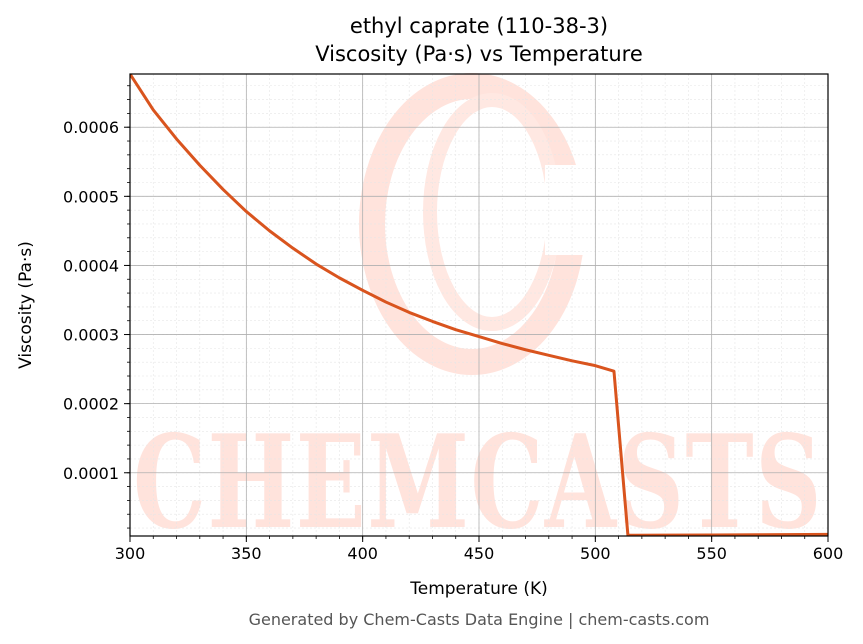 The image size is (863, 644). Describe the element at coordinates (91, 196) in the screenshot. I see `y-tick-label: 0.0005` at that location.